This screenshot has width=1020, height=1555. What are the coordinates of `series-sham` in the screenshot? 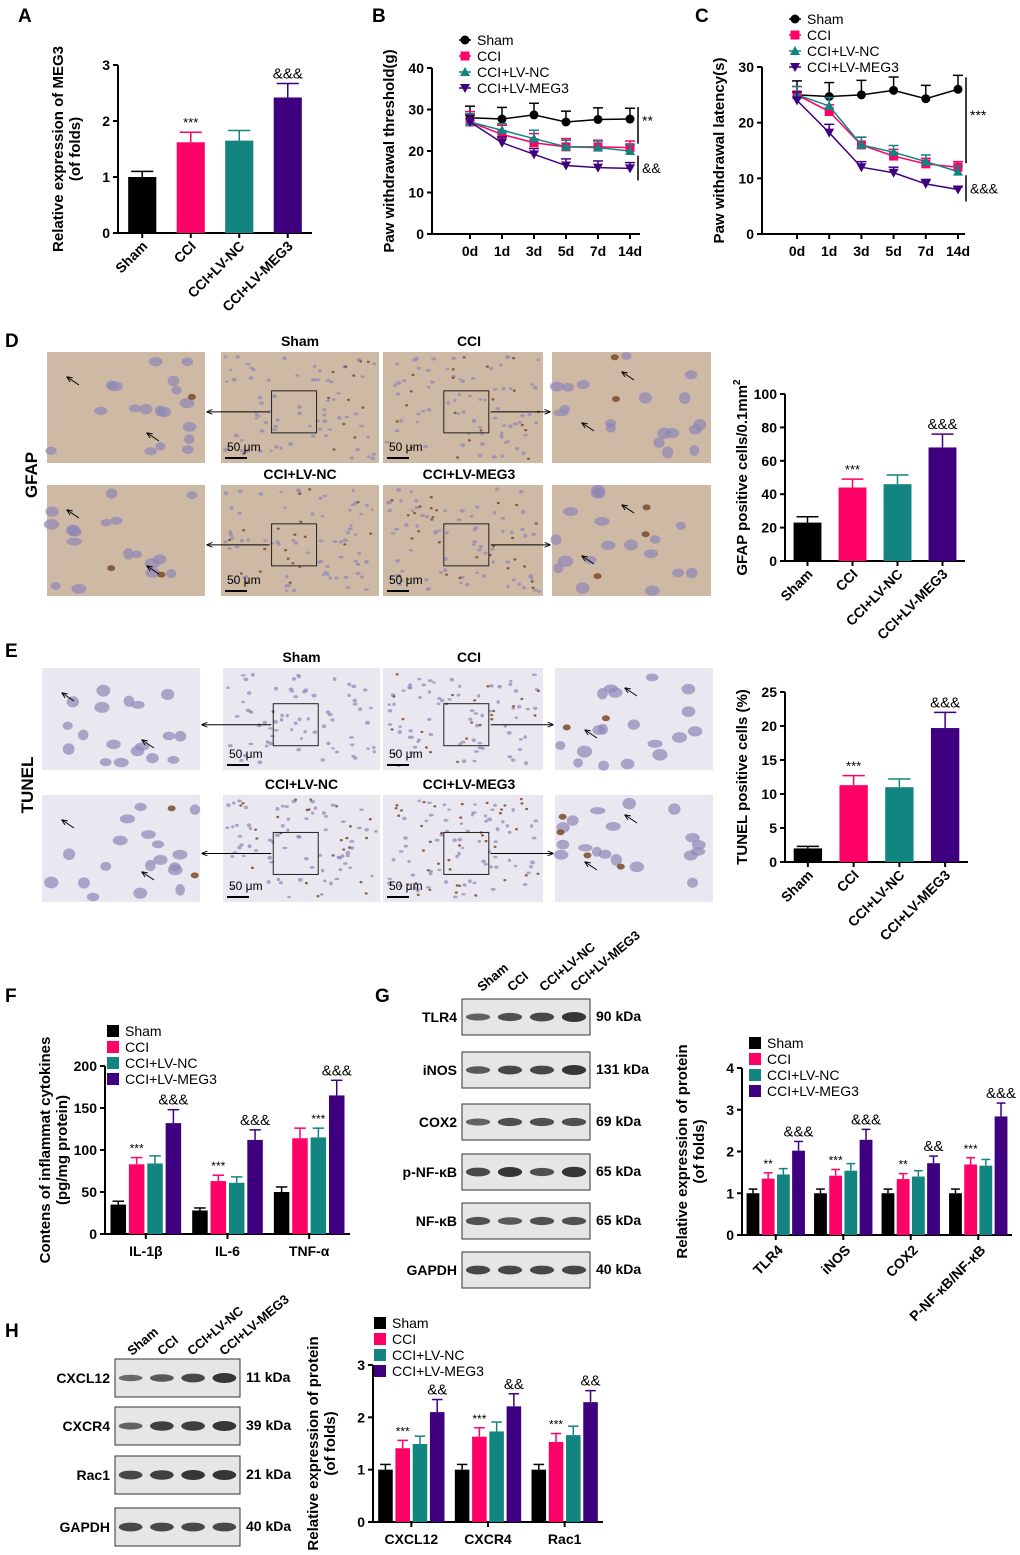 It's located at (550, 114).